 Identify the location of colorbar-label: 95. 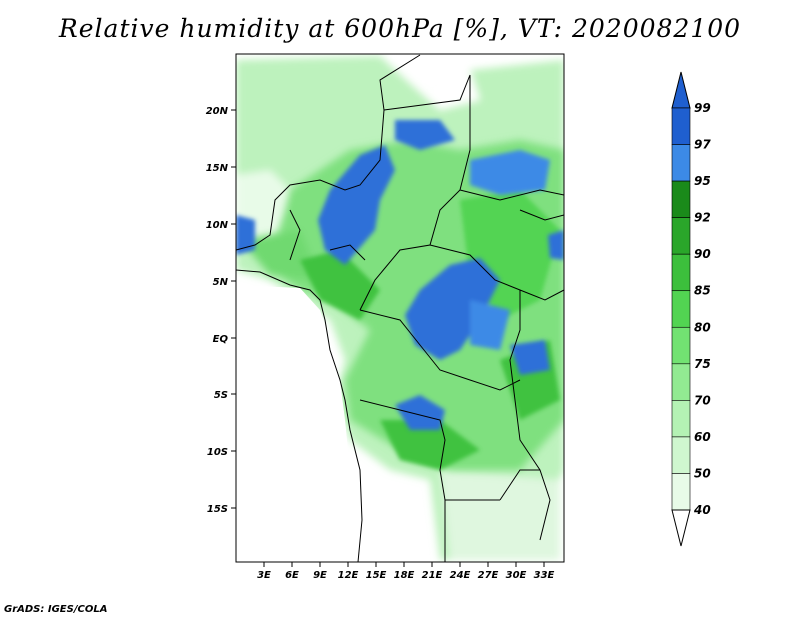
(702, 181).